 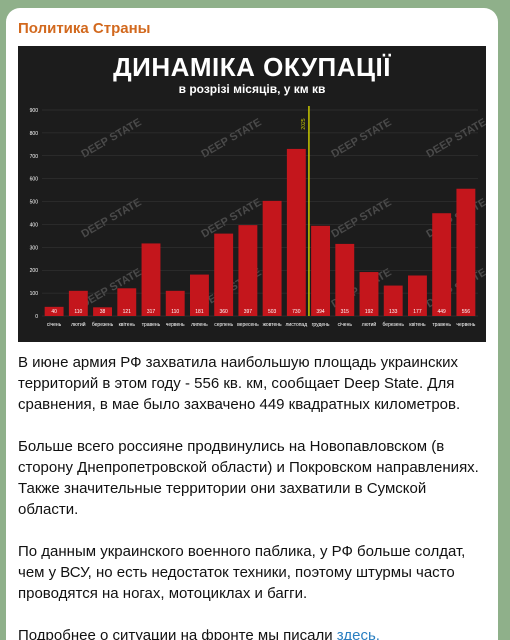 I want to click on bar-value-label: 556, so click(x=466, y=312).